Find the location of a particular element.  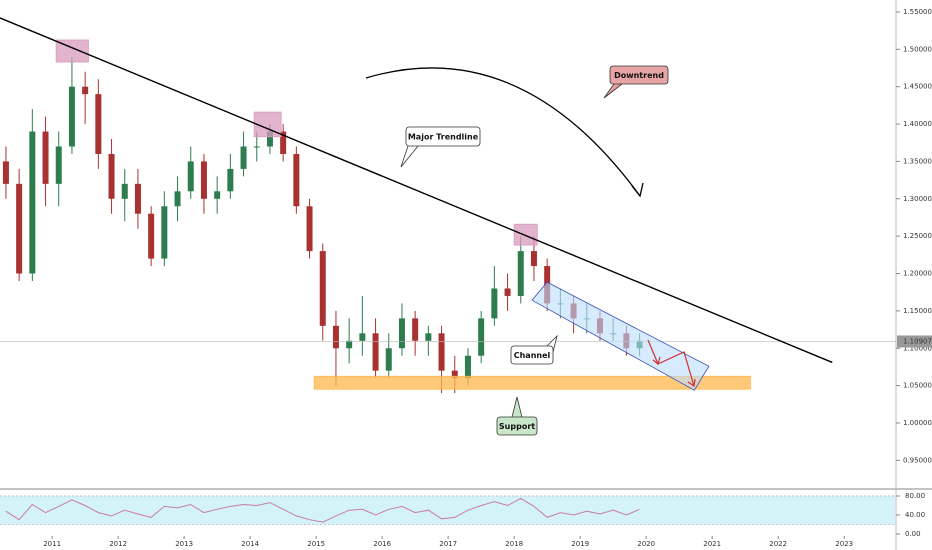

callout-text: Downtrend is located at coordinates (639, 75).